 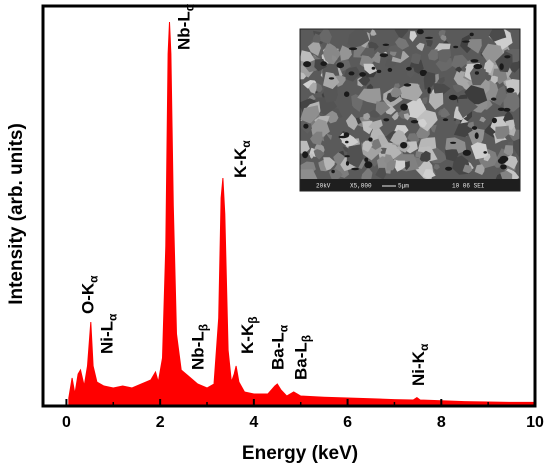 I want to click on peak-label-ni-lα: Ni-Lα, so click(x=108, y=333).